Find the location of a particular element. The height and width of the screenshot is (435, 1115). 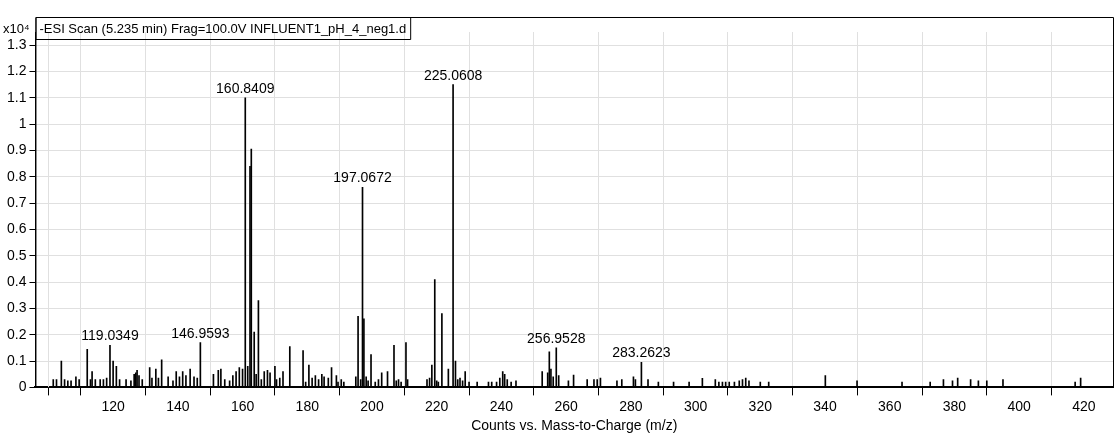

x-tick-label: 120 is located at coordinates (113, 405).